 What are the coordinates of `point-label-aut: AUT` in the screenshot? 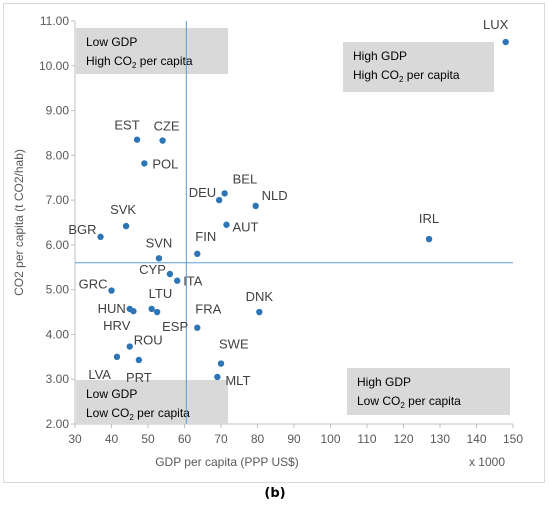 It's located at (245, 227).